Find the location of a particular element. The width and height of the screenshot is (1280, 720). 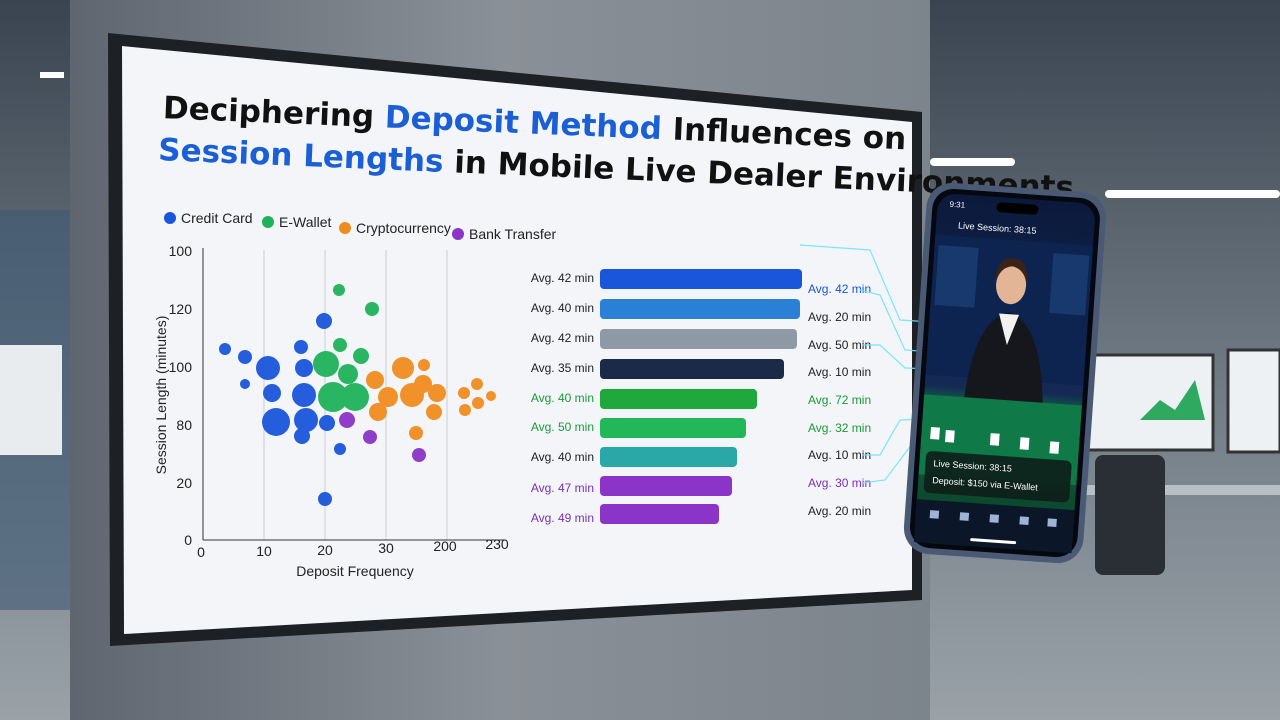

legend-label: Bank Transfer is located at coordinates (512, 234).